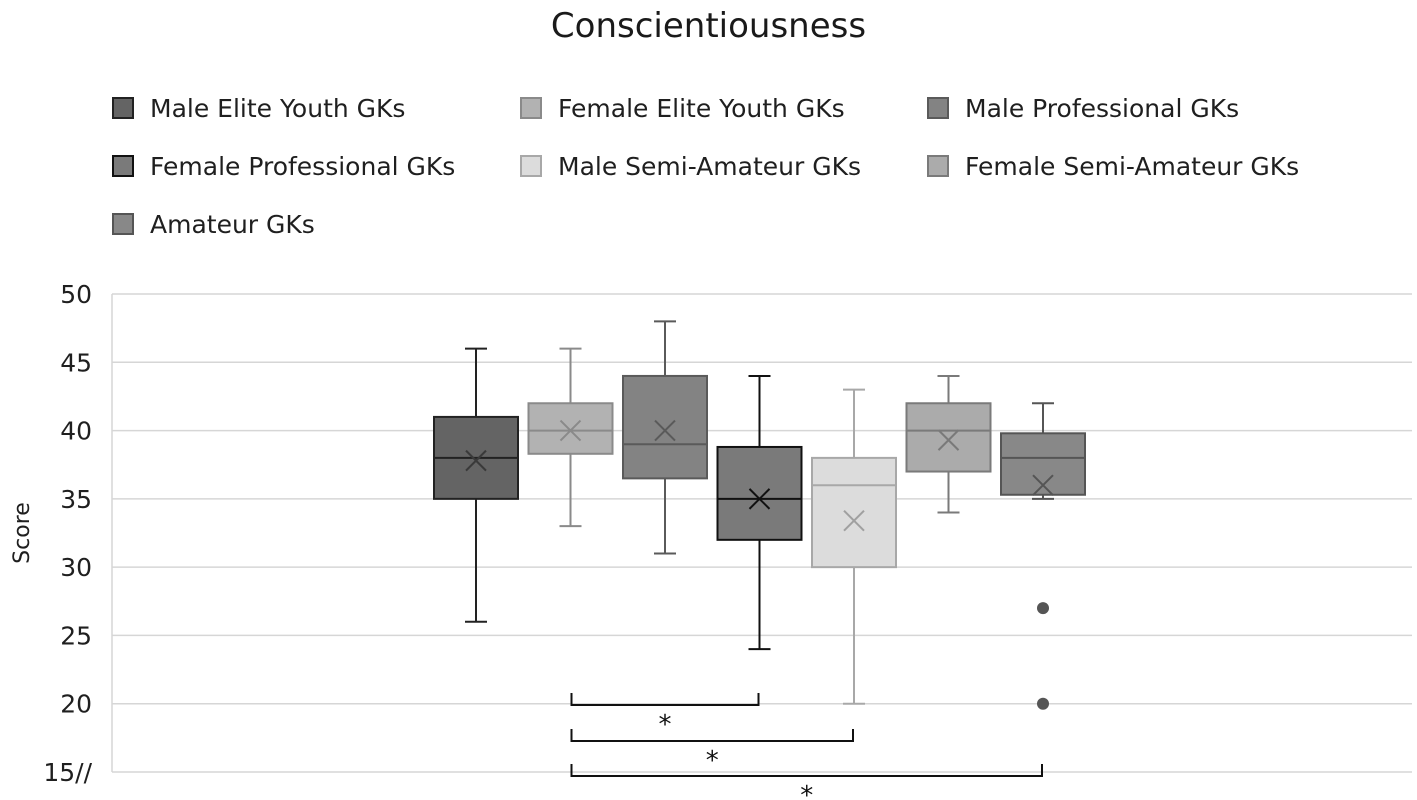  Describe the element at coordinates (232, 224) in the screenshot. I see `legend-label: Amateur GKs` at that location.